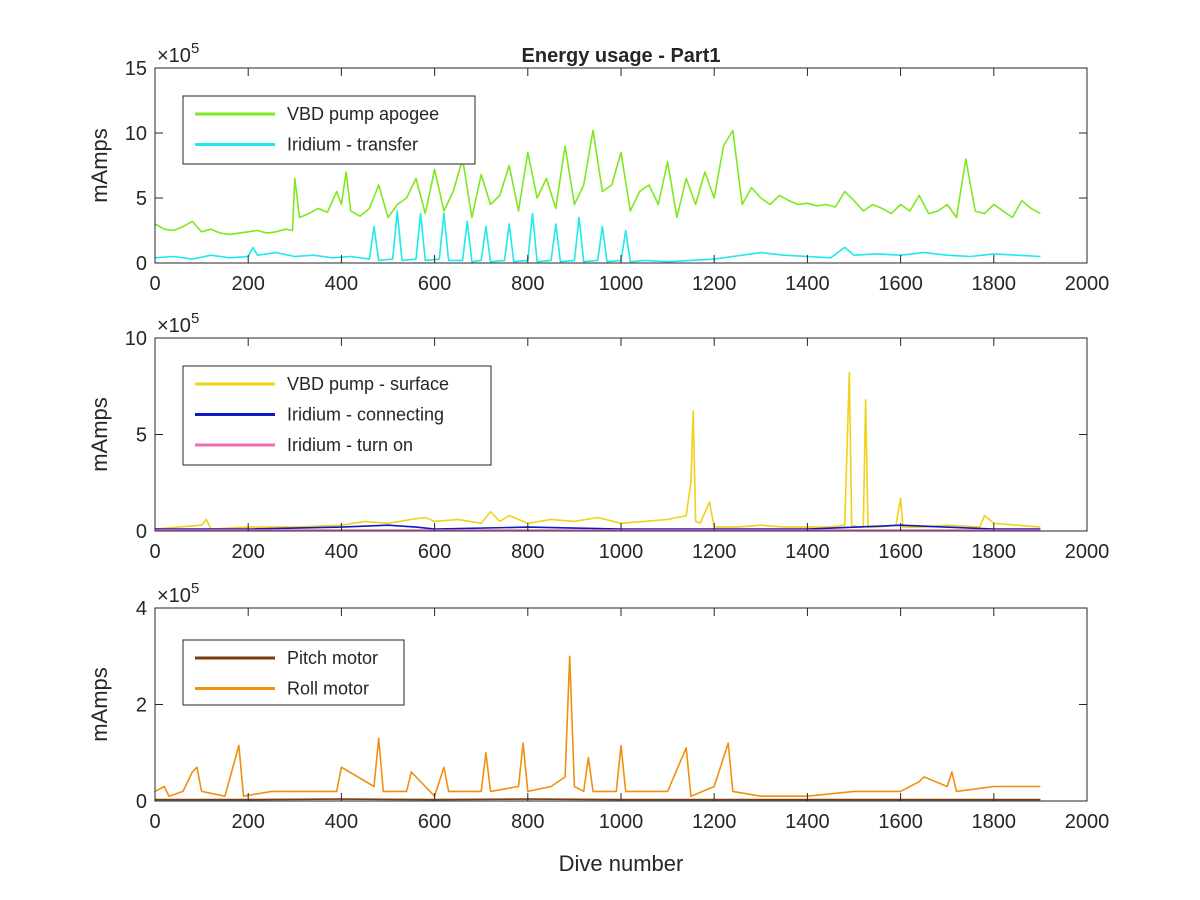 This screenshot has height=900, width=1200. What do you see at coordinates (621, 56) in the screenshot?
I see `chart-title: Energy usage - Part1` at bounding box center [621, 56].